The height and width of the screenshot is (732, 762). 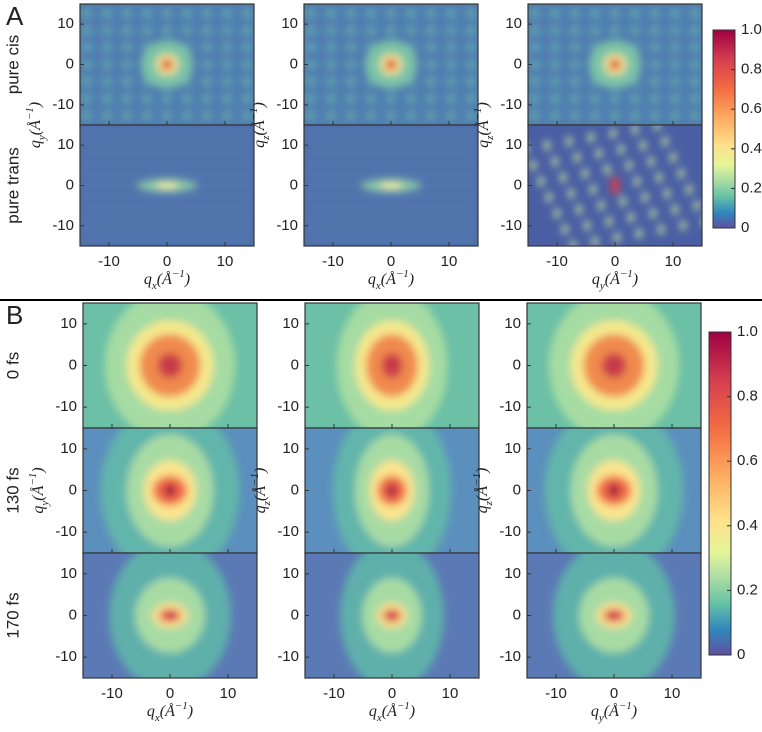 I want to click on colorbar-tick-label: 1.0, so click(x=751, y=29).